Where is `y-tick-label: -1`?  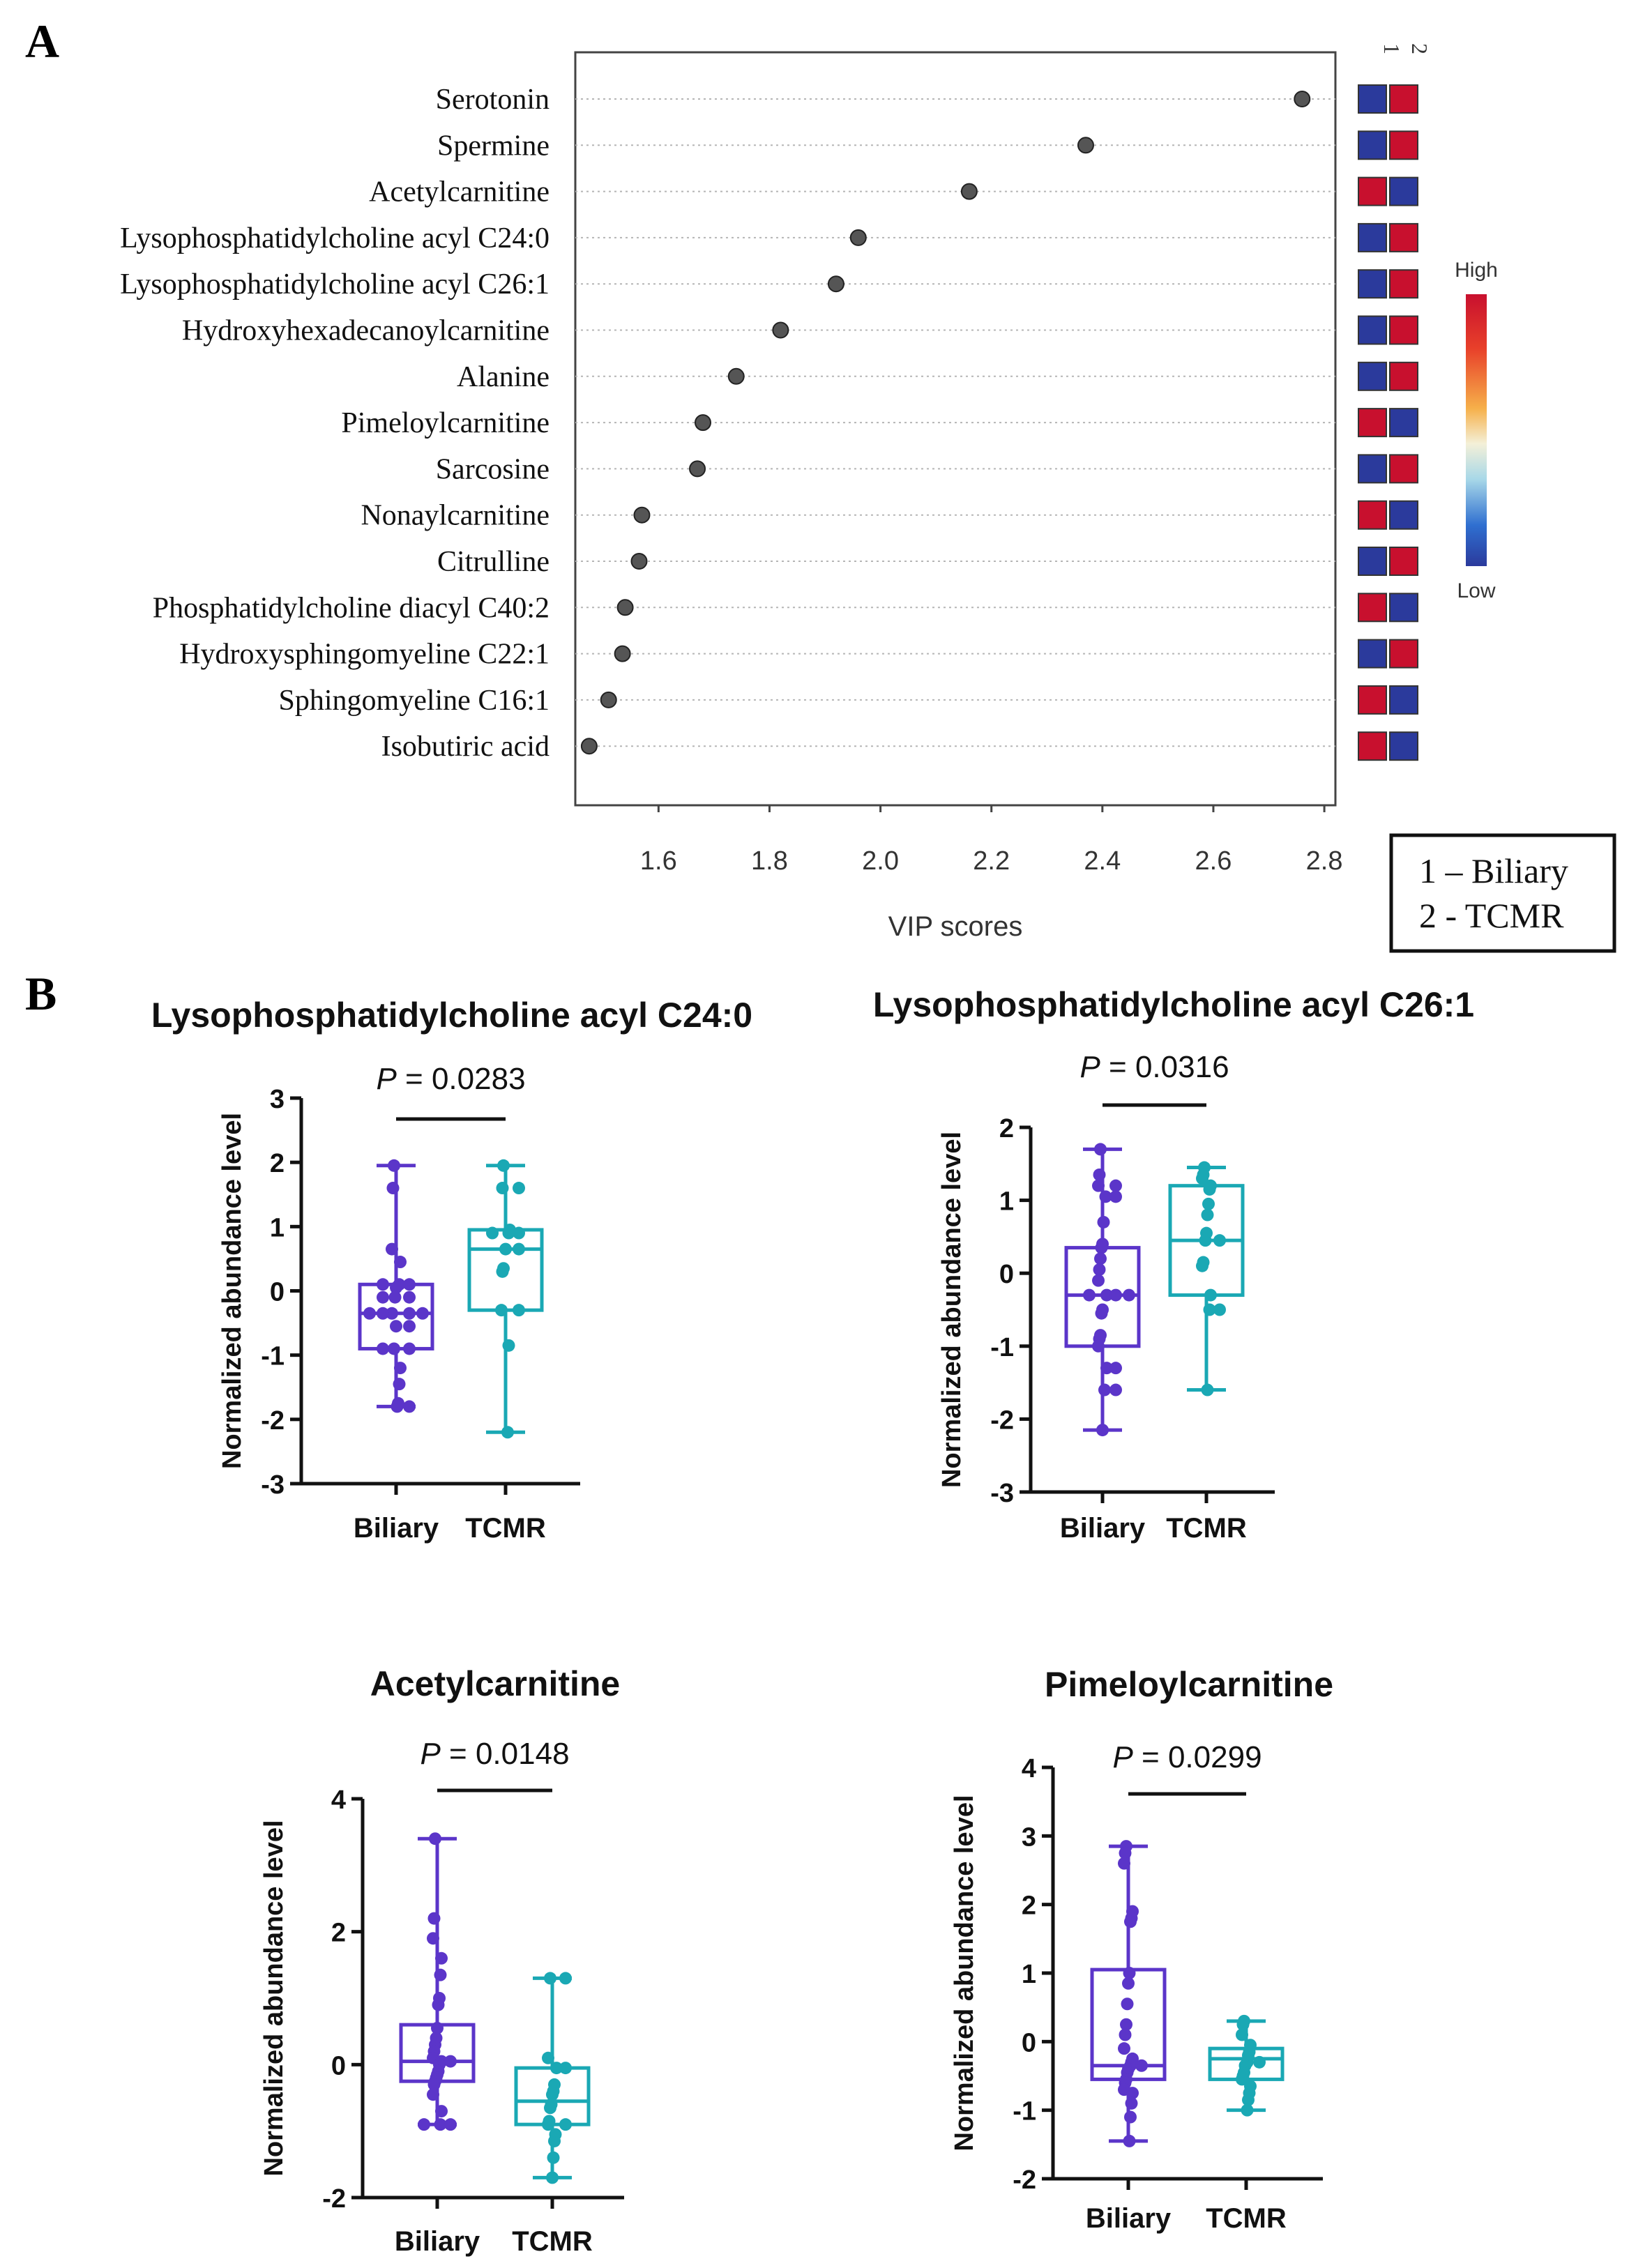
y-tick-label: -1 is located at coordinates (1002, 1347).